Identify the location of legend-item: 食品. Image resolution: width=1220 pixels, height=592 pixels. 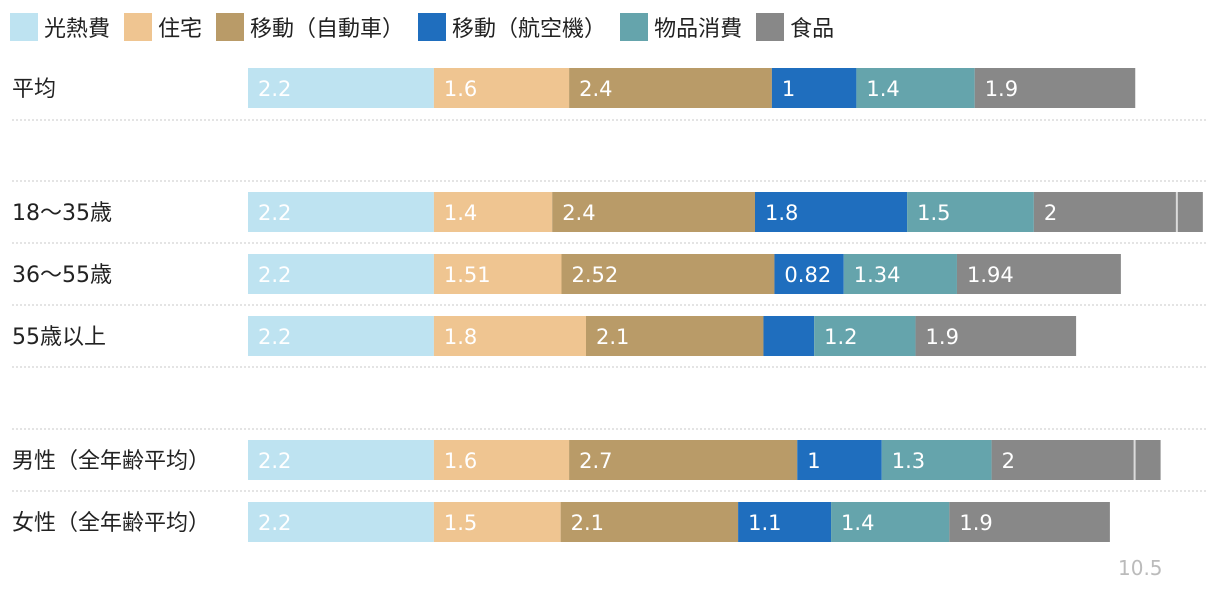
(795, 27).